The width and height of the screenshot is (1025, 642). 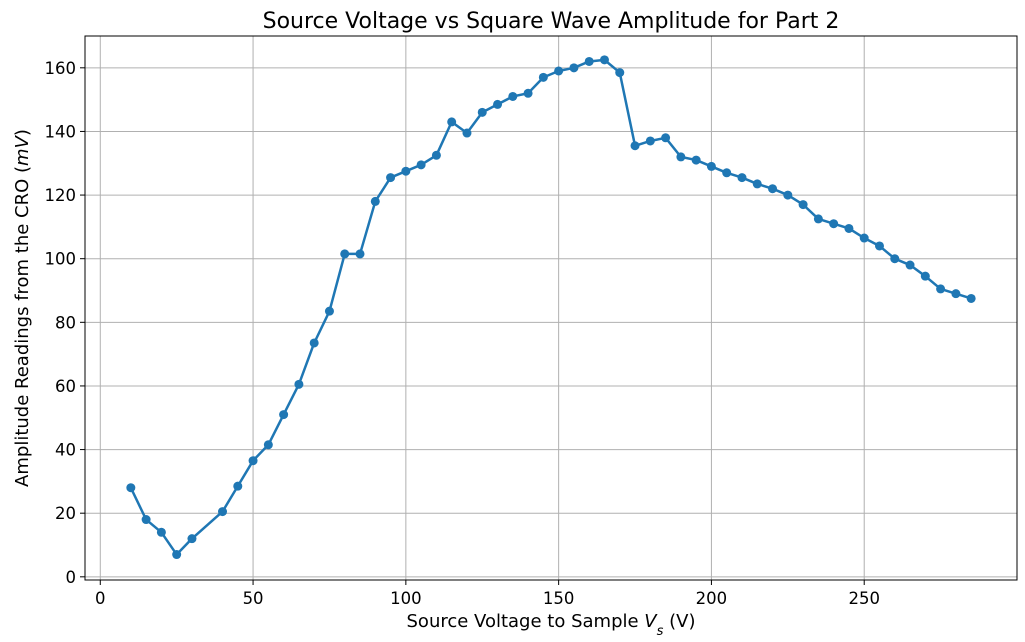 I want to click on y-tick-label: 40, so click(x=65, y=450).